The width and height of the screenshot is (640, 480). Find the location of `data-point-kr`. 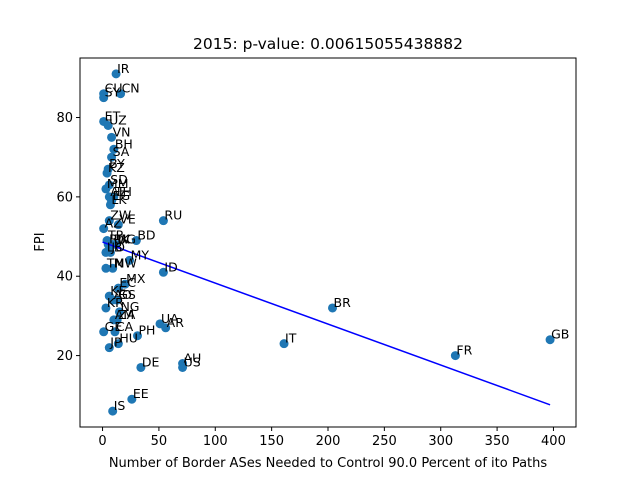

data-point-kr is located at coordinates (106, 308).